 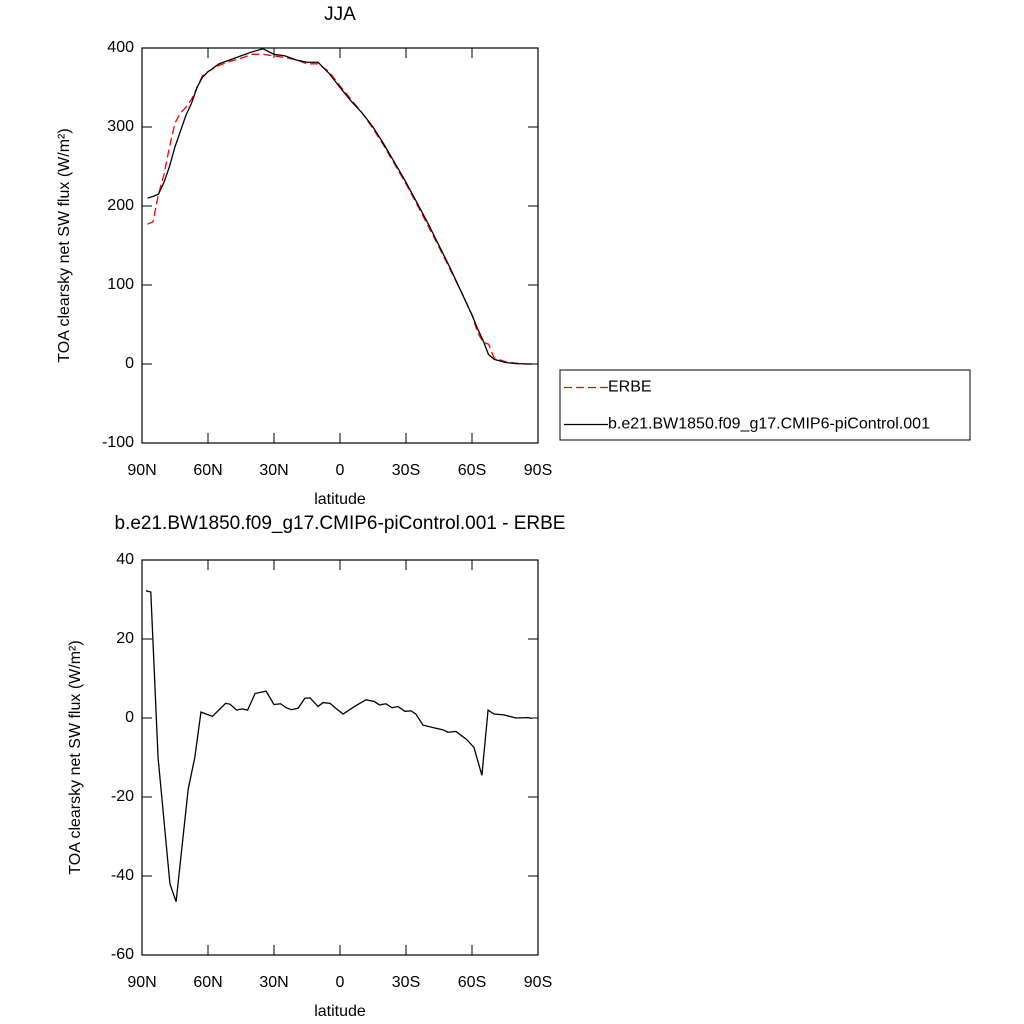 I want to click on legend-label: ERBE, so click(x=630, y=387).